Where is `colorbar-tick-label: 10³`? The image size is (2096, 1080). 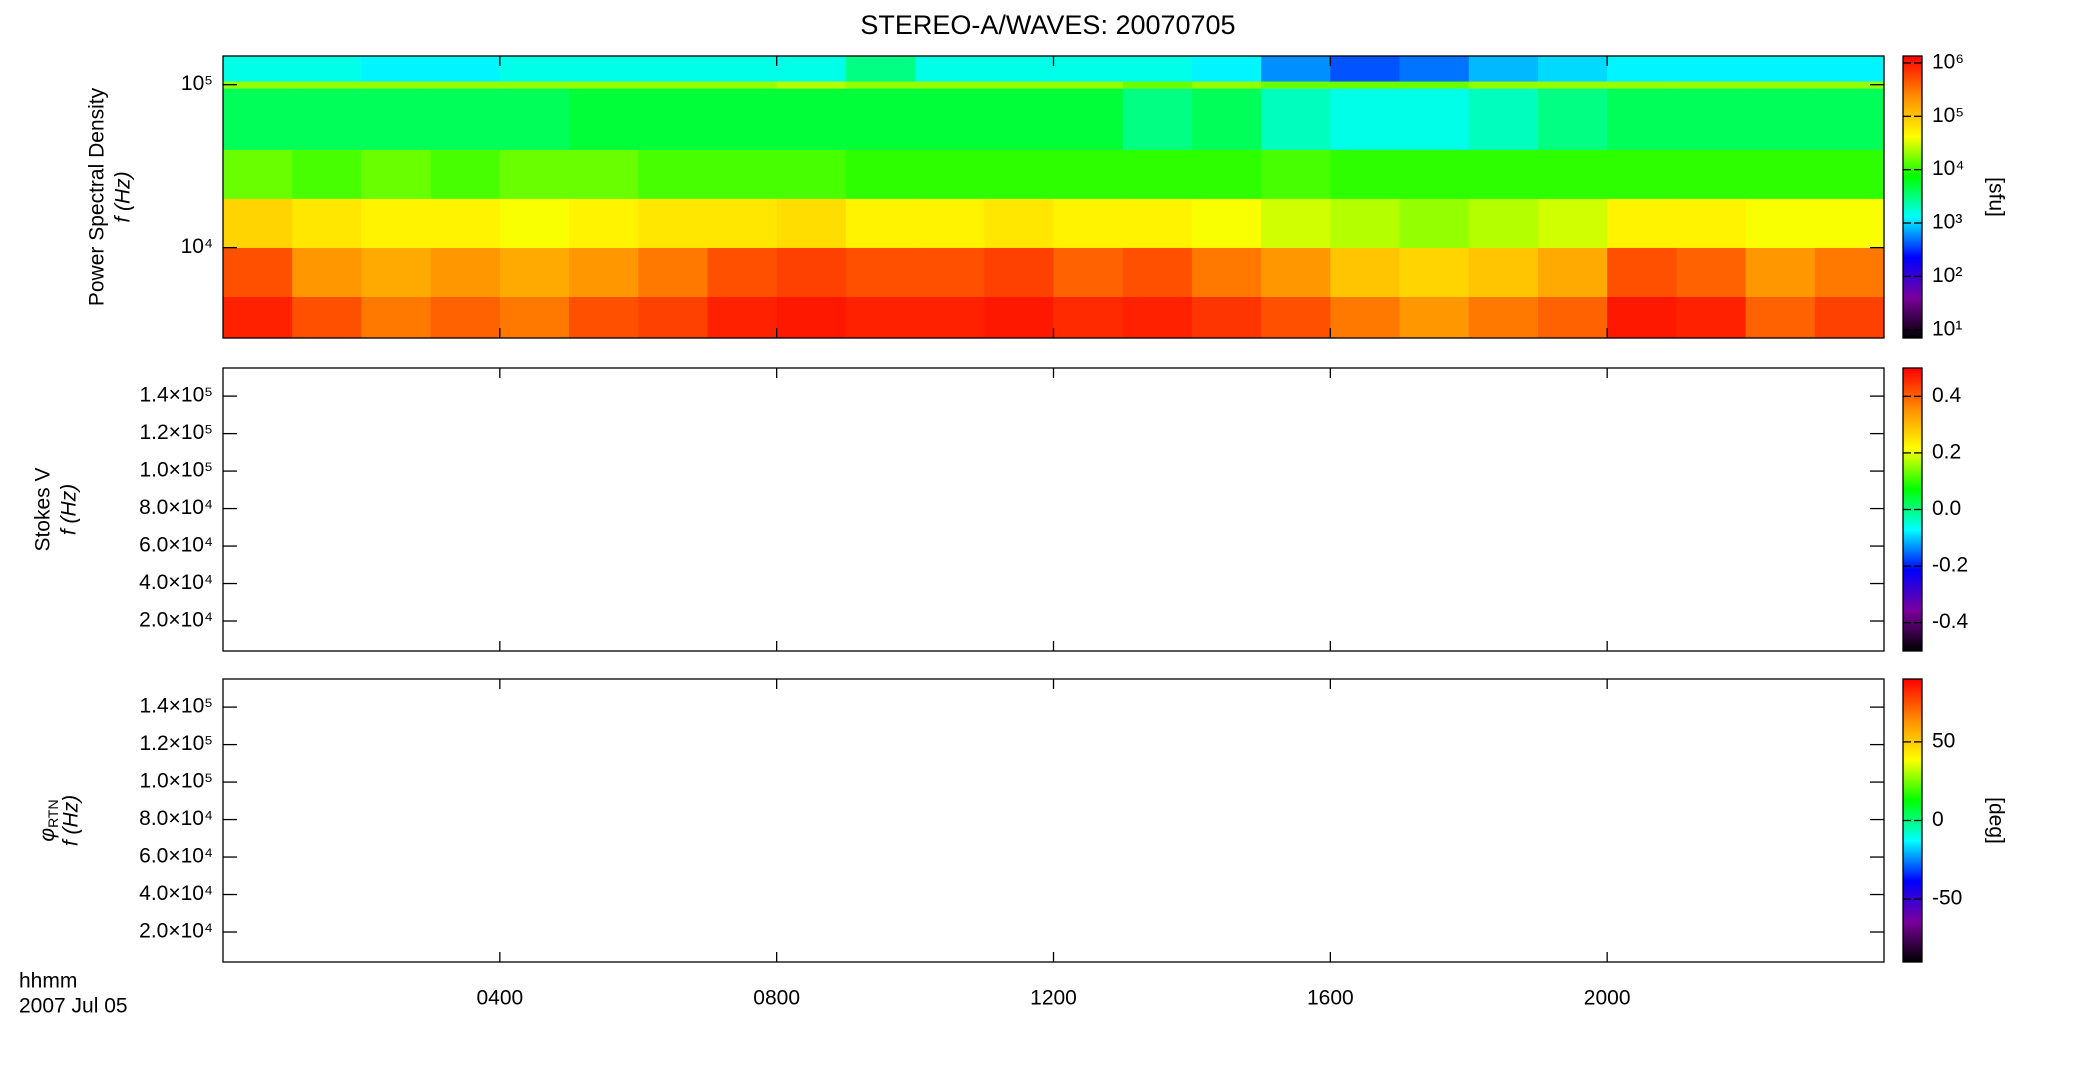 colorbar-tick-label: 10³ is located at coordinates (1947, 222).